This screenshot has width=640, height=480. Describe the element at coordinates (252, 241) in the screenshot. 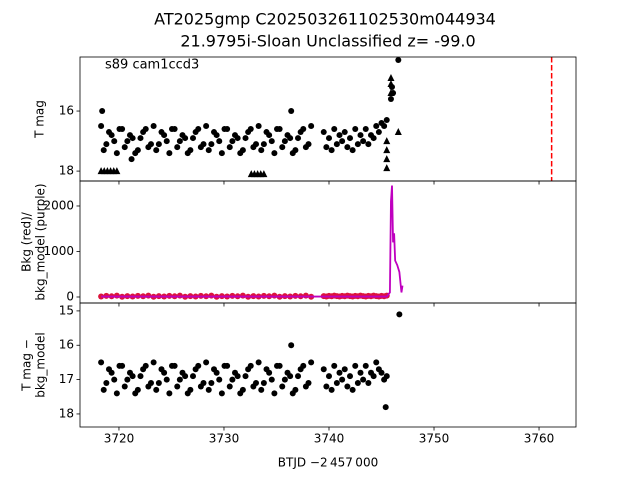

I see `line` at that location.